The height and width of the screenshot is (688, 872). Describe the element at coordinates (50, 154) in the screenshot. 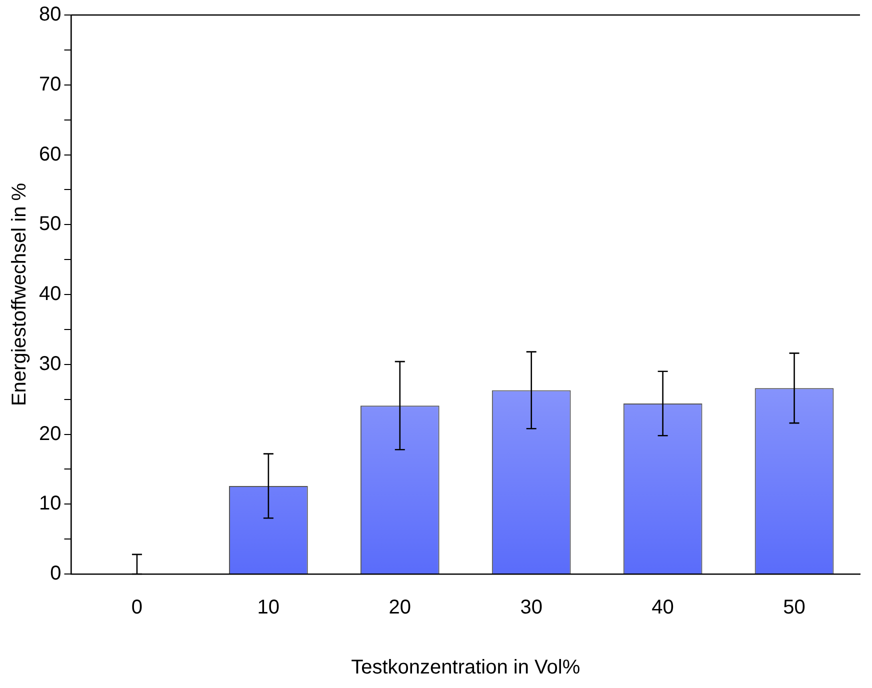

I see `y-tick-label: 60` at that location.